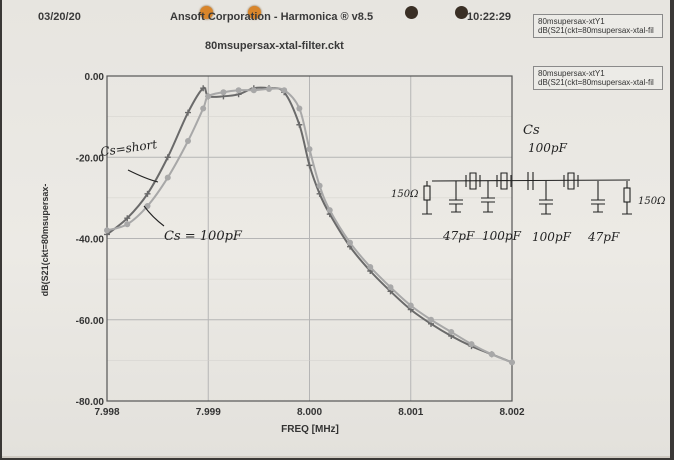  Describe the element at coordinates (596, 30) in the screenshot. I see `legend-1-line-2: dB(S21(ckt=80msupersax-xtal-fil` at that location.